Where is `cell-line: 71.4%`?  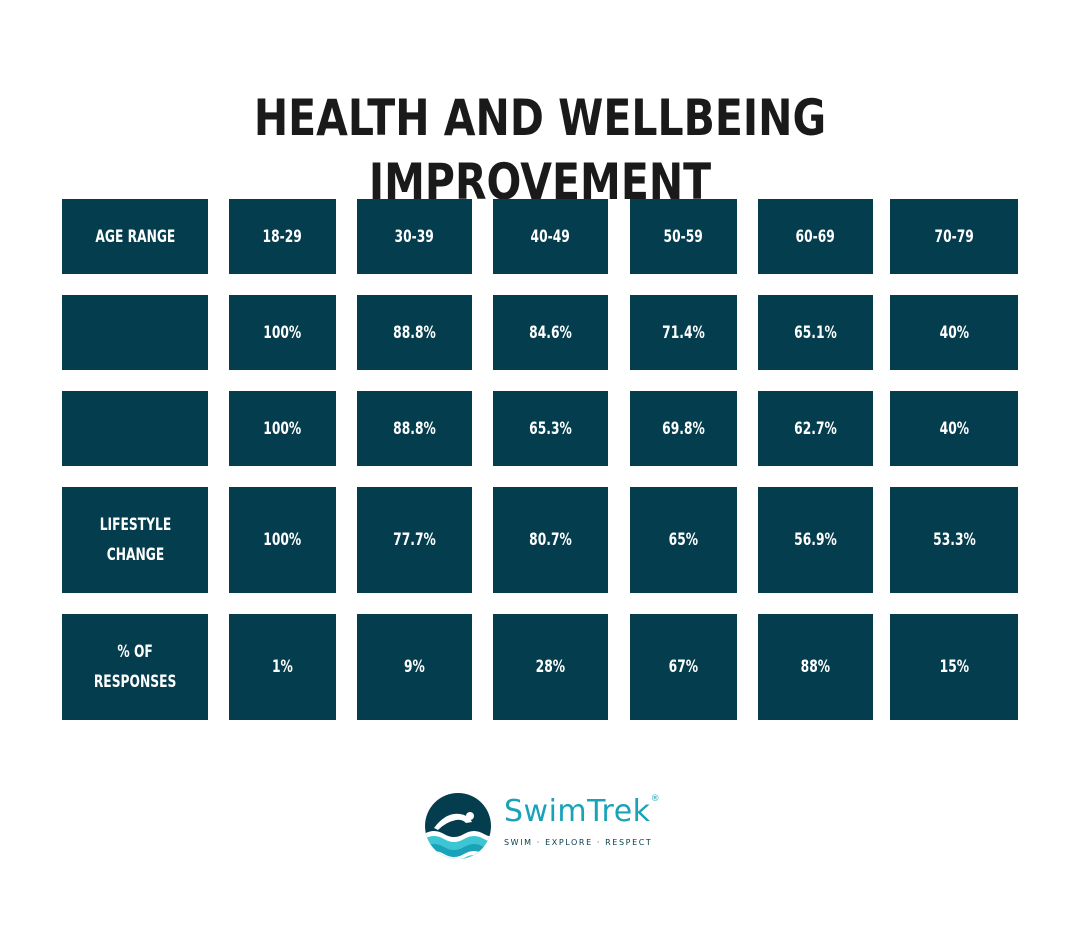
cell-line: 71.4% is located at coordinates (683, 332).